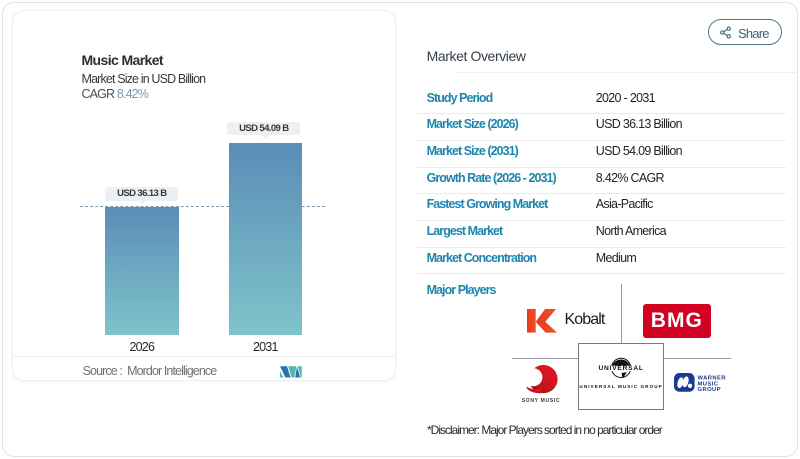 The width and height of the screenshot is (800, 459). What do you see at coordinates (710, 389) in the screenshot?
I see `svg-text: GROUP` at bounding box center [710, 389].